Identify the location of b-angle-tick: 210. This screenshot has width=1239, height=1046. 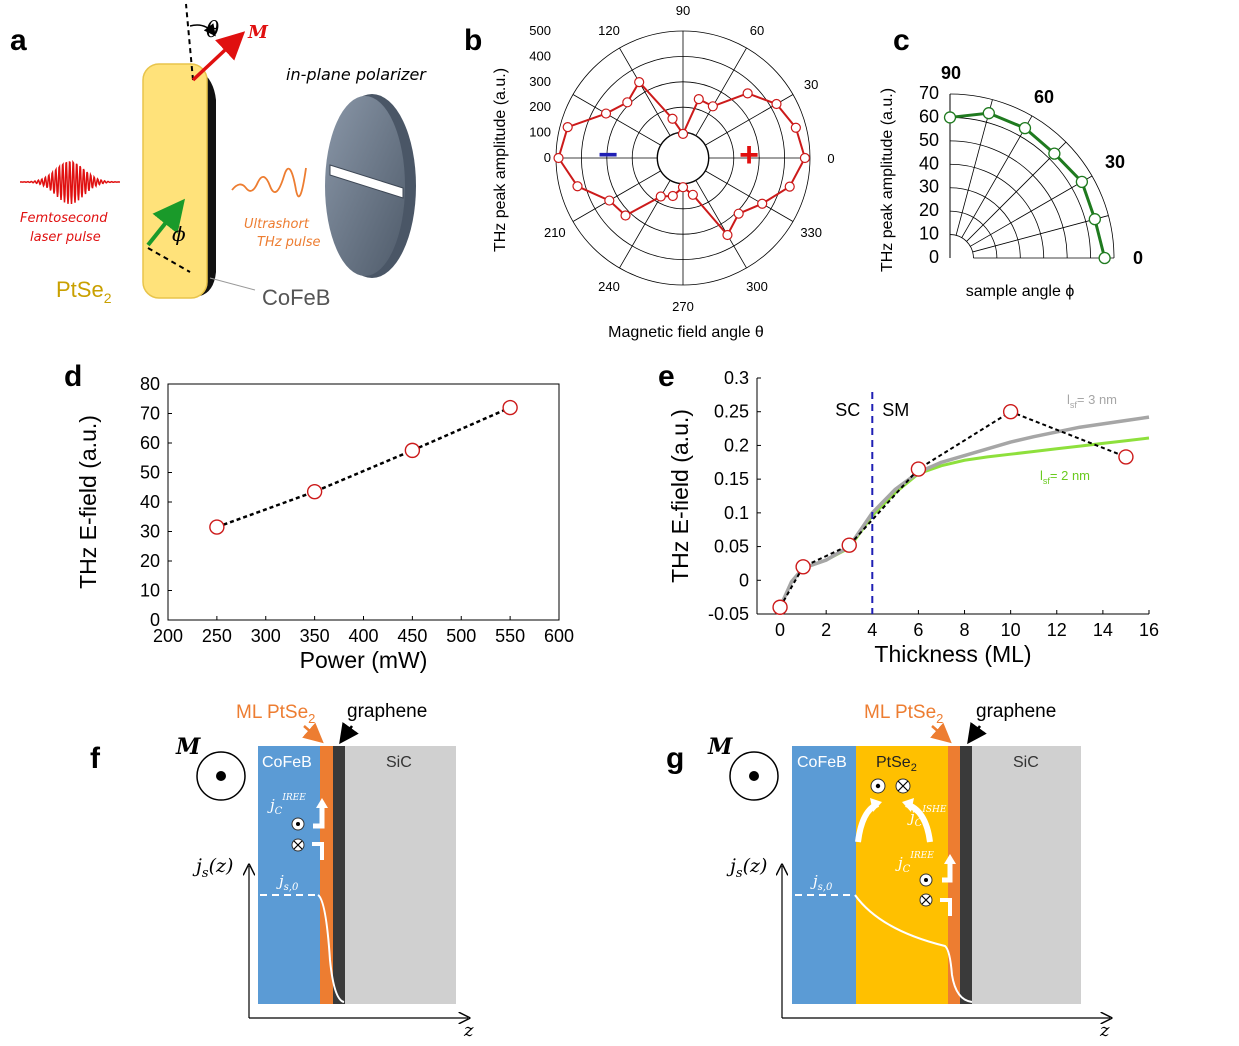
(555, 232).